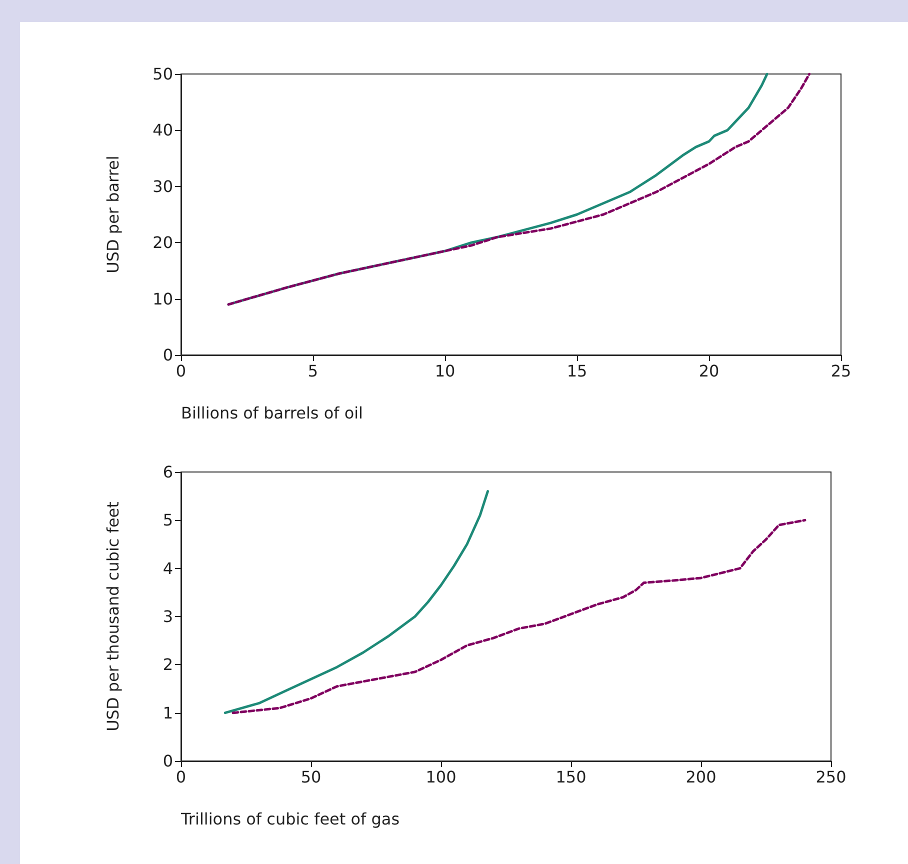 Image resolution: width=908 pixels, height=864 pixels. I want to click on y-tick-label: 5, so click(167, 520).